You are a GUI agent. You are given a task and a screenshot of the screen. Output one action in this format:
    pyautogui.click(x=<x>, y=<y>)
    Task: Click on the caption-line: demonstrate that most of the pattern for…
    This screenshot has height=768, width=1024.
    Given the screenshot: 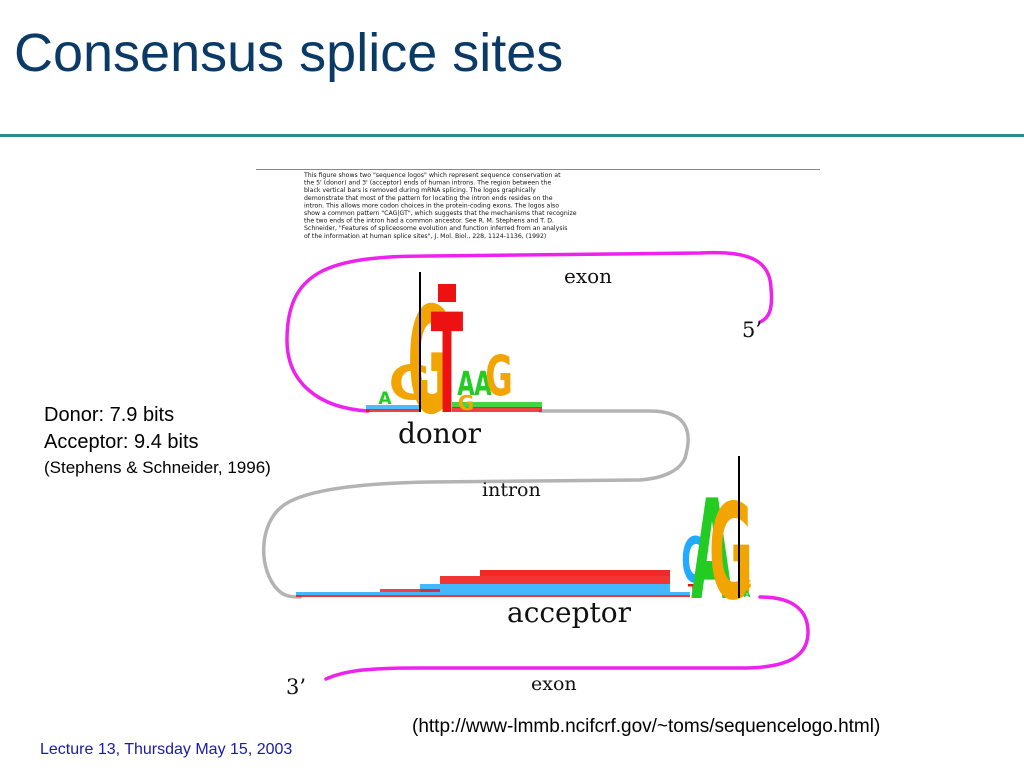 What is the action you would take?
    pyautogui.click(x=428, y=198)
    